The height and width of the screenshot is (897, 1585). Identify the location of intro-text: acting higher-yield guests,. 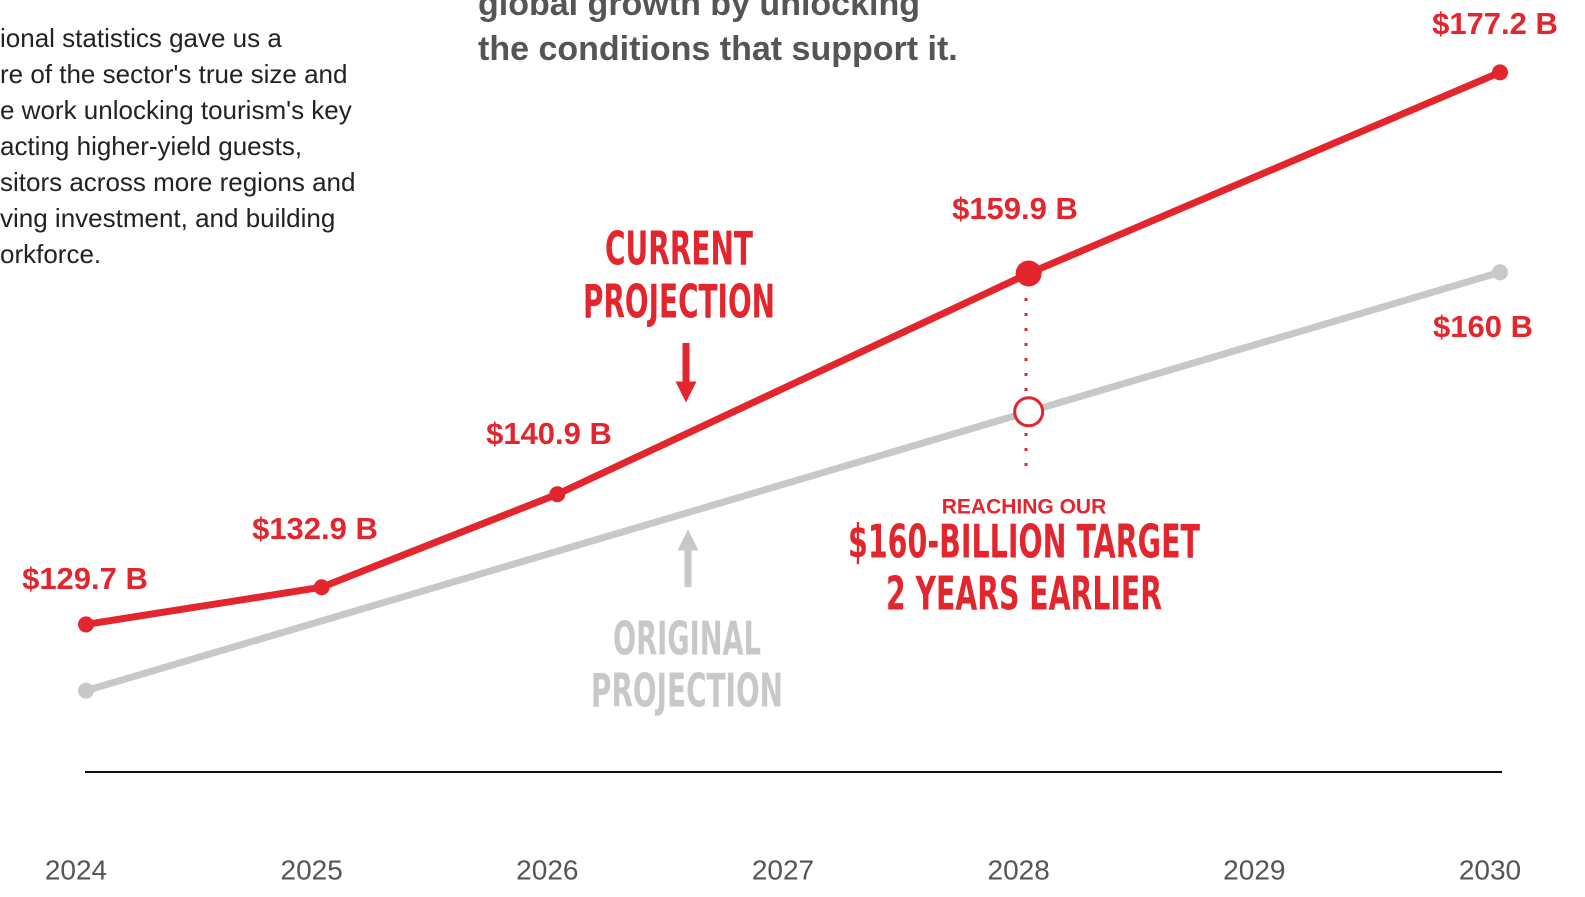
(151, 146).